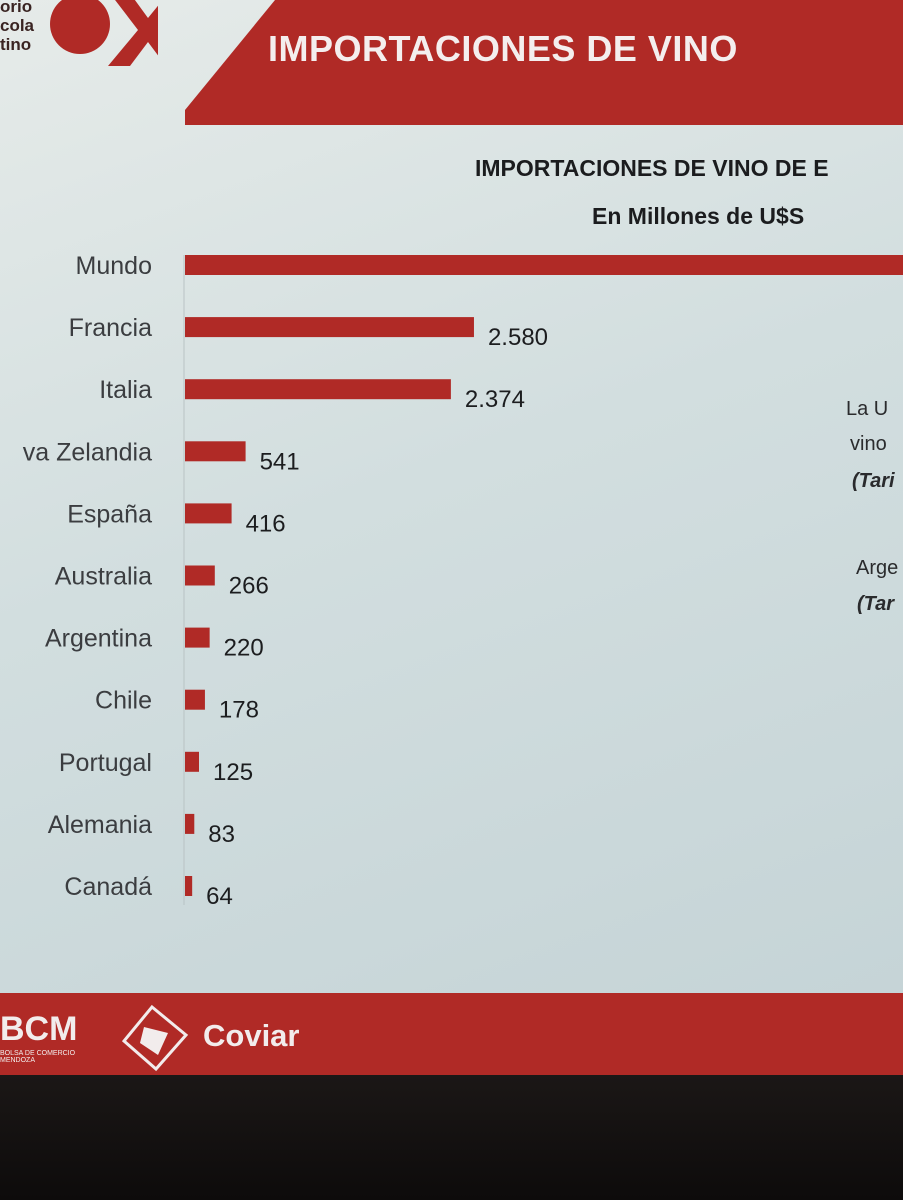 The image size is (903, 1200). I want to click on value-label-italia: 2.374, so click(495, 399).